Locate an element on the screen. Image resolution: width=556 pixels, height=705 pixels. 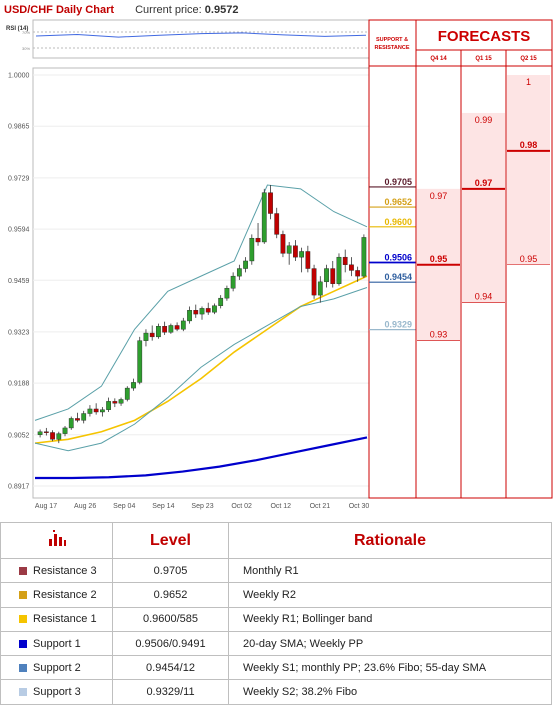
sr-label-1: SUPPORT & is located at coordinates (392, 40).